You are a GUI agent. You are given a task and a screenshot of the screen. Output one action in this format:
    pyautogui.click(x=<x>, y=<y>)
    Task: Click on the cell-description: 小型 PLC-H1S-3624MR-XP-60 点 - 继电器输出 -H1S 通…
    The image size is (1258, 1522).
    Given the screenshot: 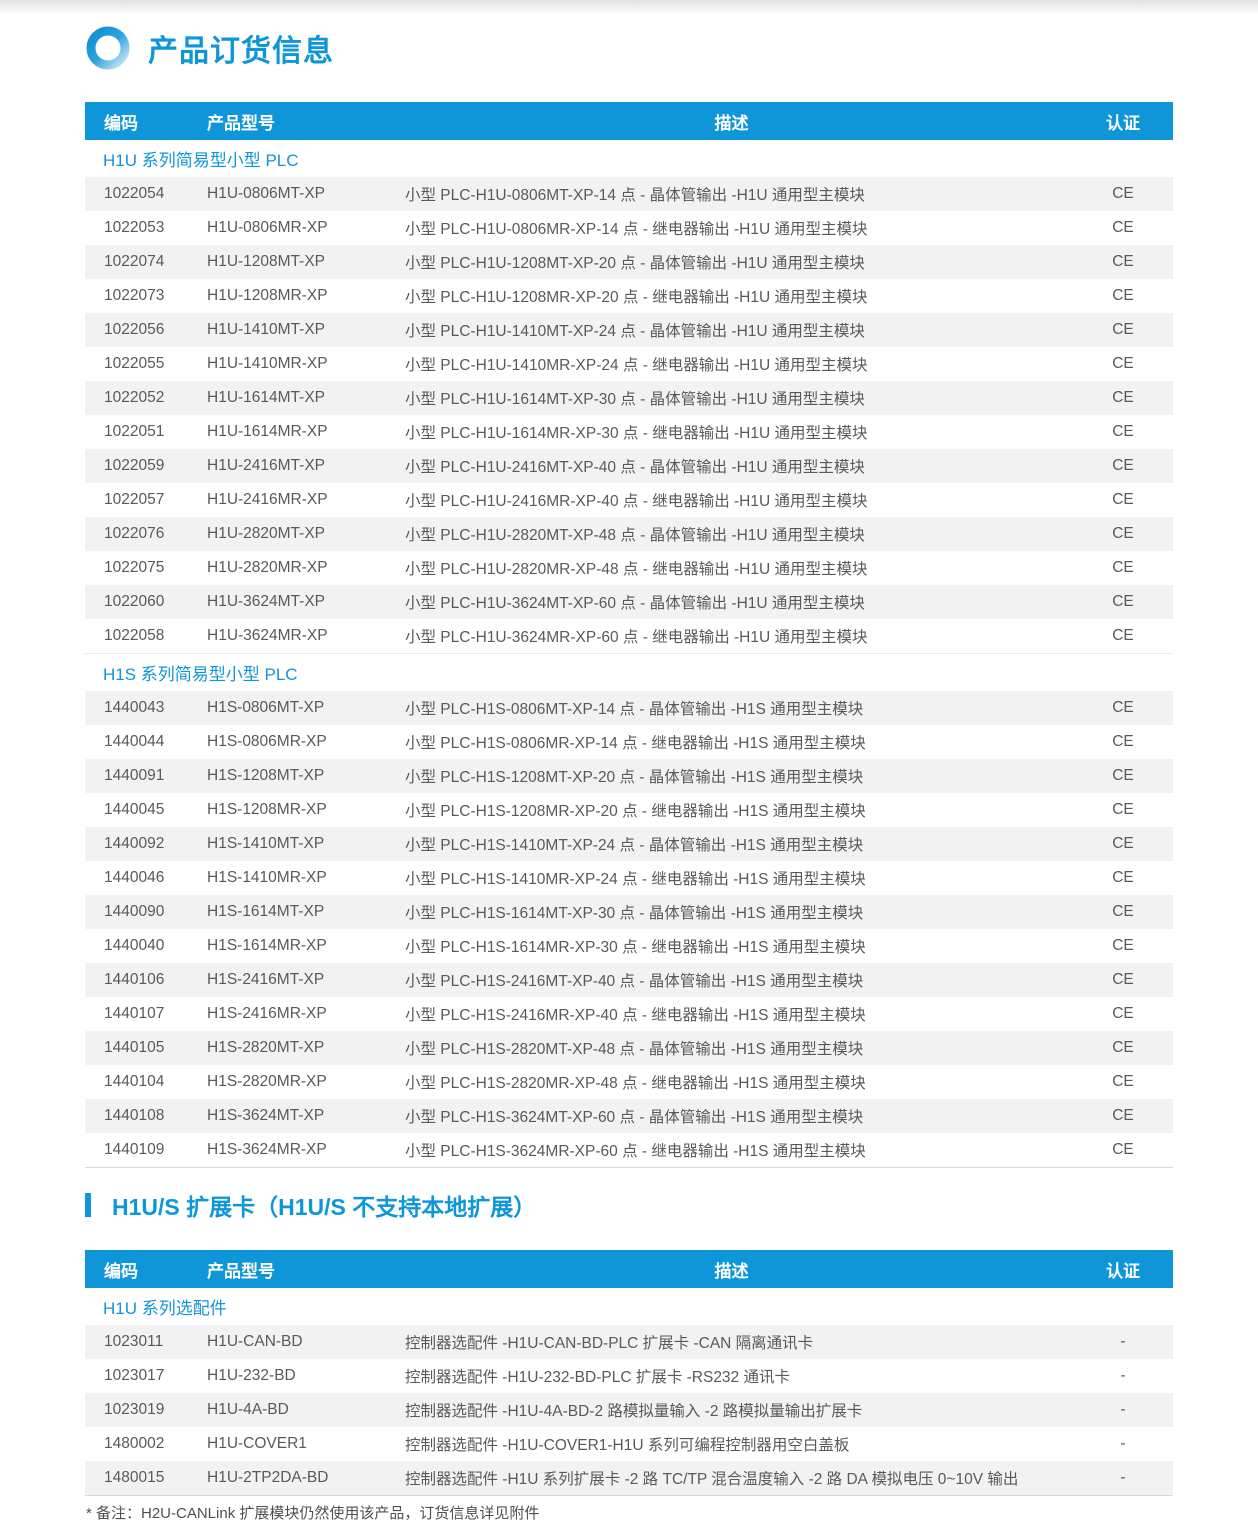 What is the action you would take?
    pyautogui.click(x=635, y=1151)
    